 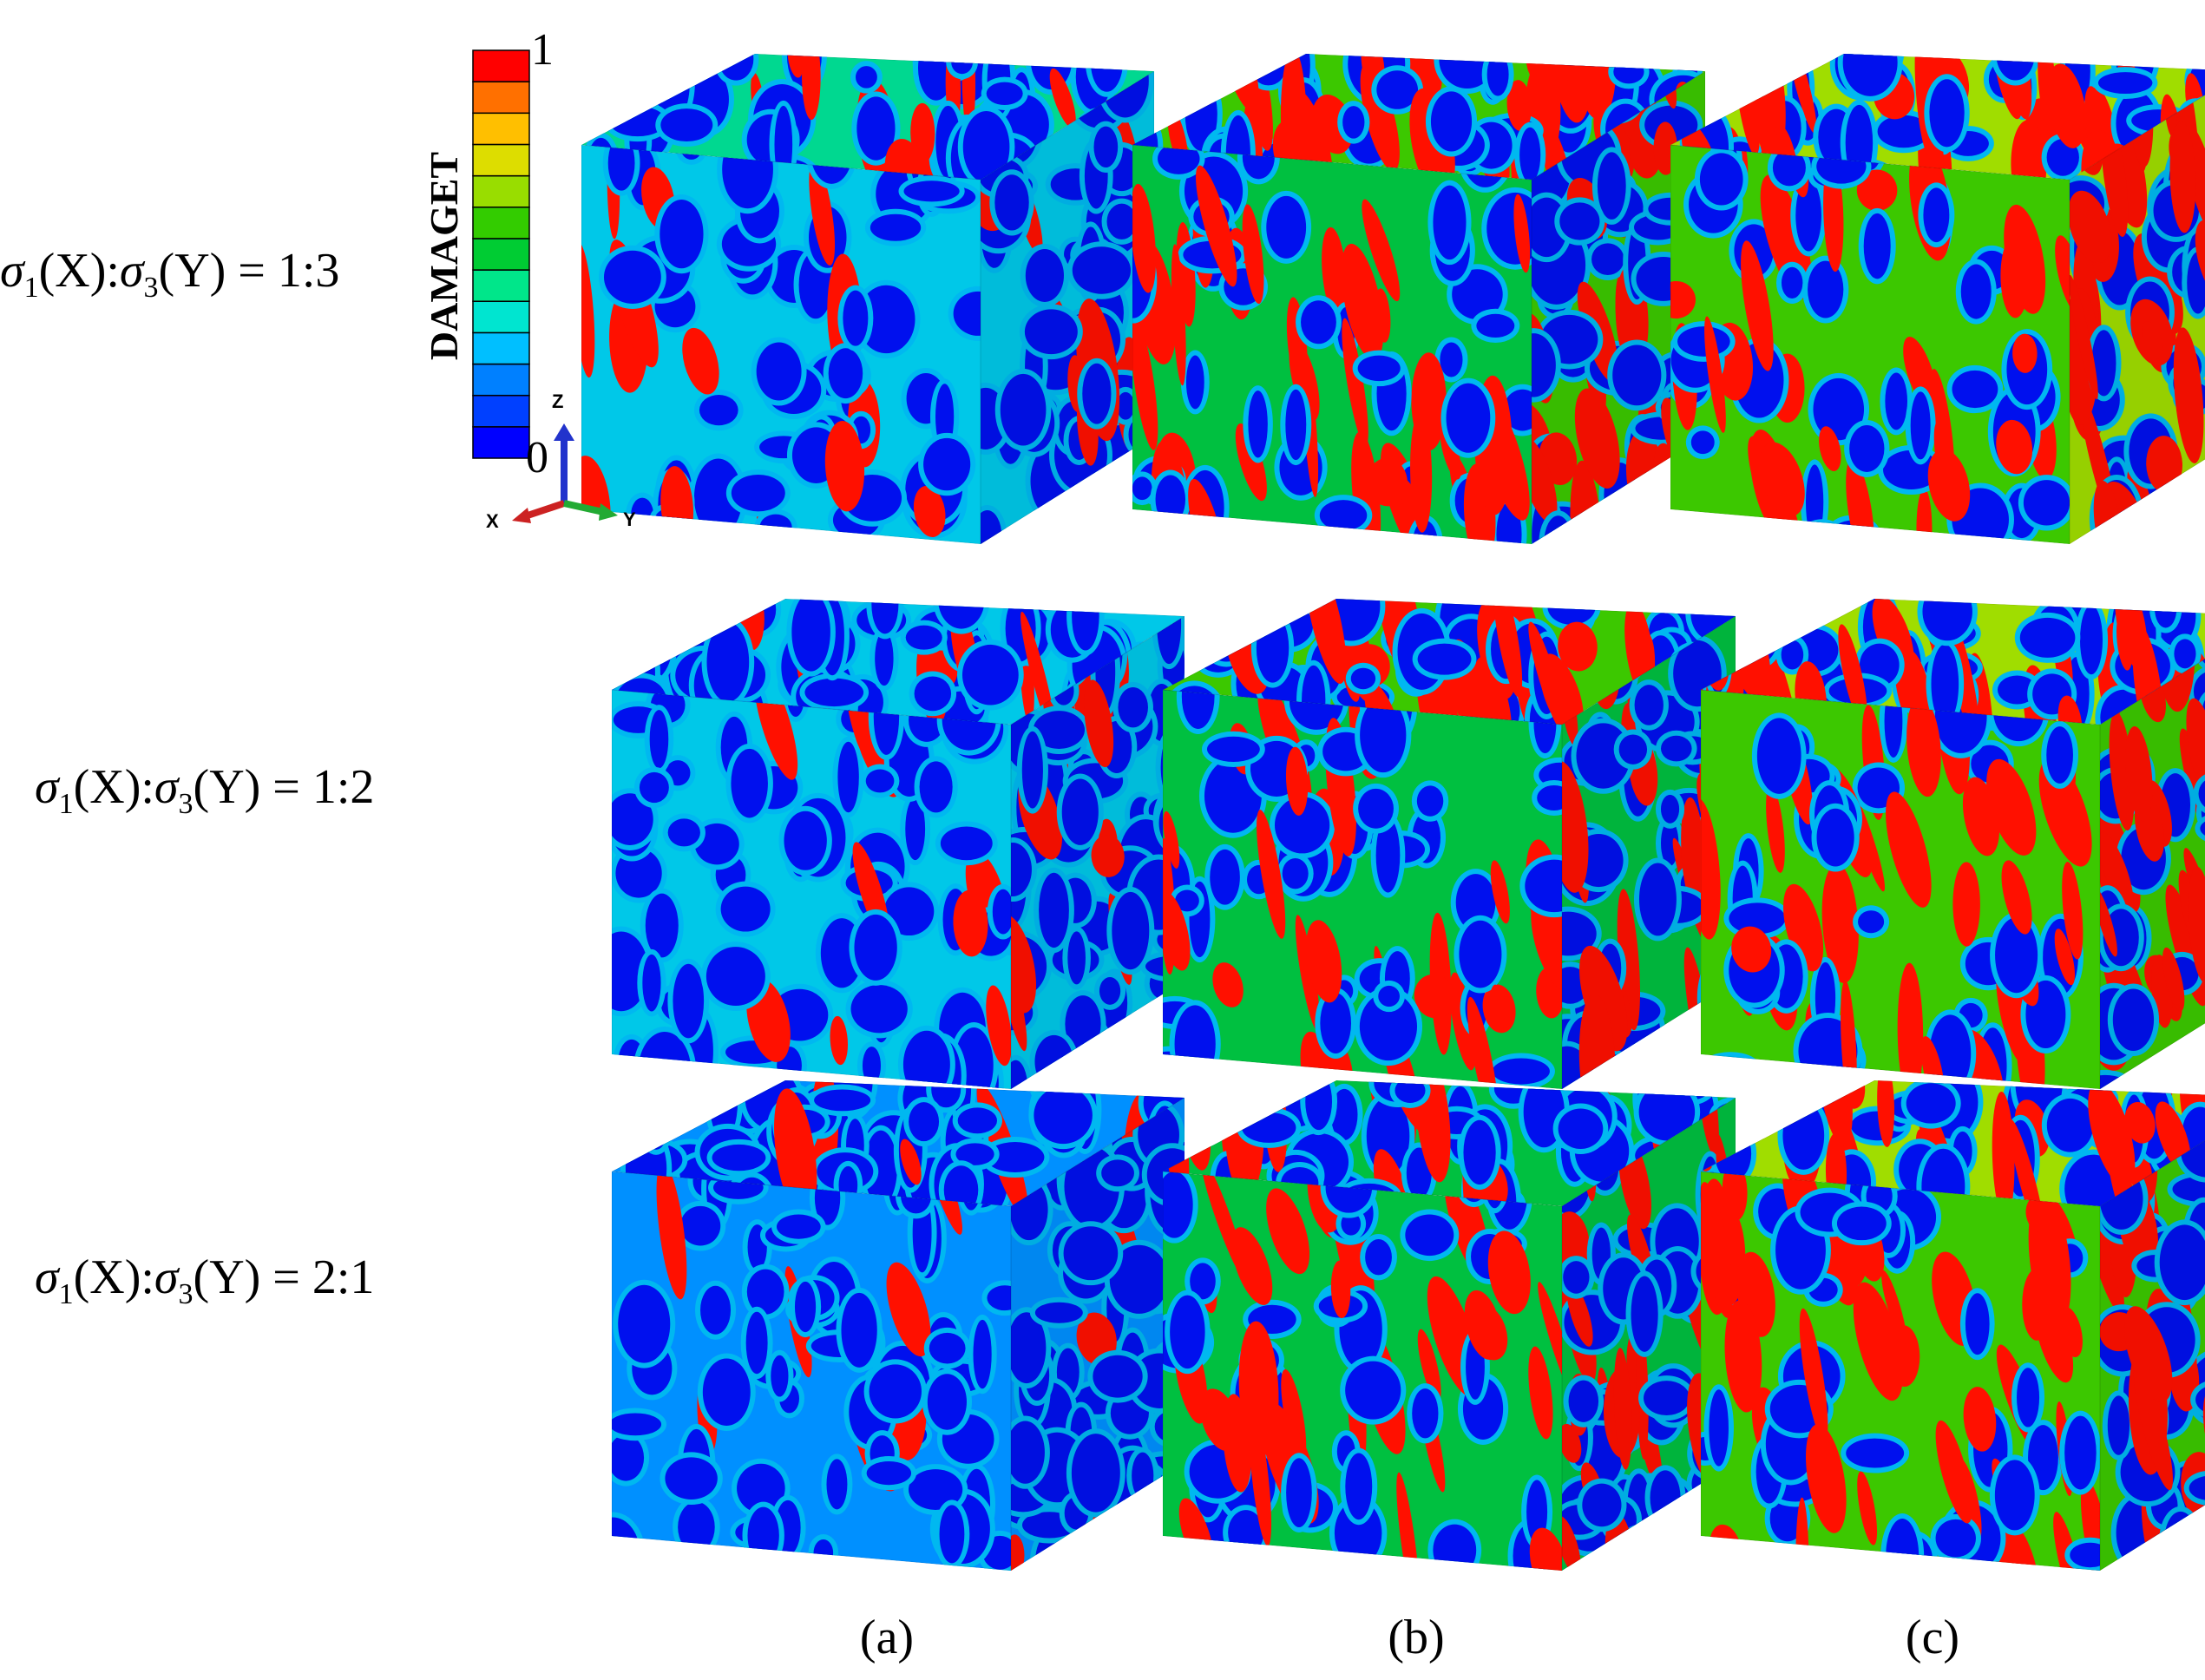 I want to click on legend-min-label: 0, so click(x=537, y=457).